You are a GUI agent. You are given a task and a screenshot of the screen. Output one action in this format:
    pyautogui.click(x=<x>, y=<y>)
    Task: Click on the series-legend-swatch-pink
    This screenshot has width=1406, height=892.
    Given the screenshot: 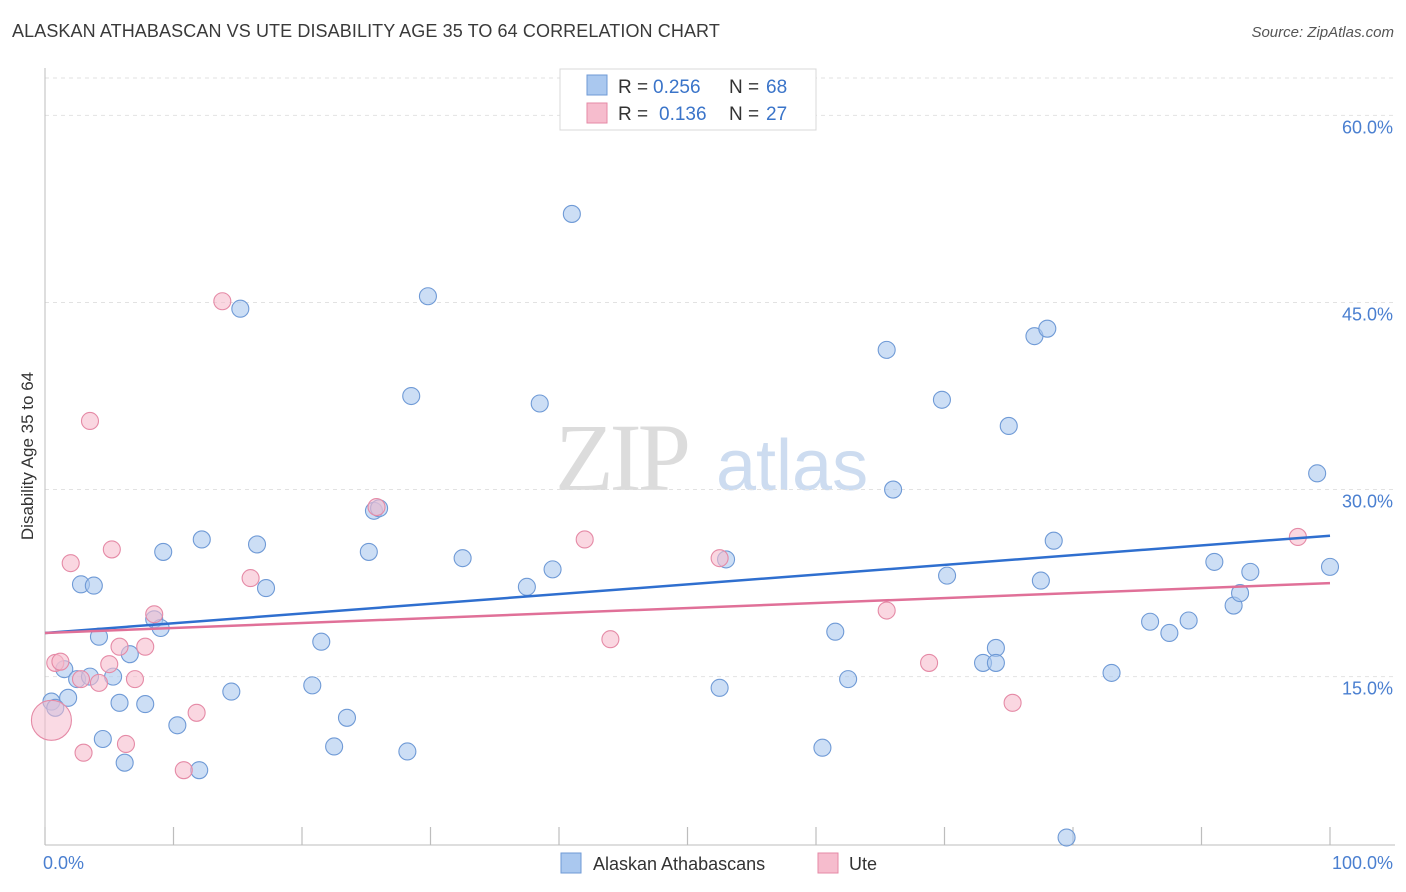 What is the action you would take?
    pyautogui.click(x=828, y=863)
    